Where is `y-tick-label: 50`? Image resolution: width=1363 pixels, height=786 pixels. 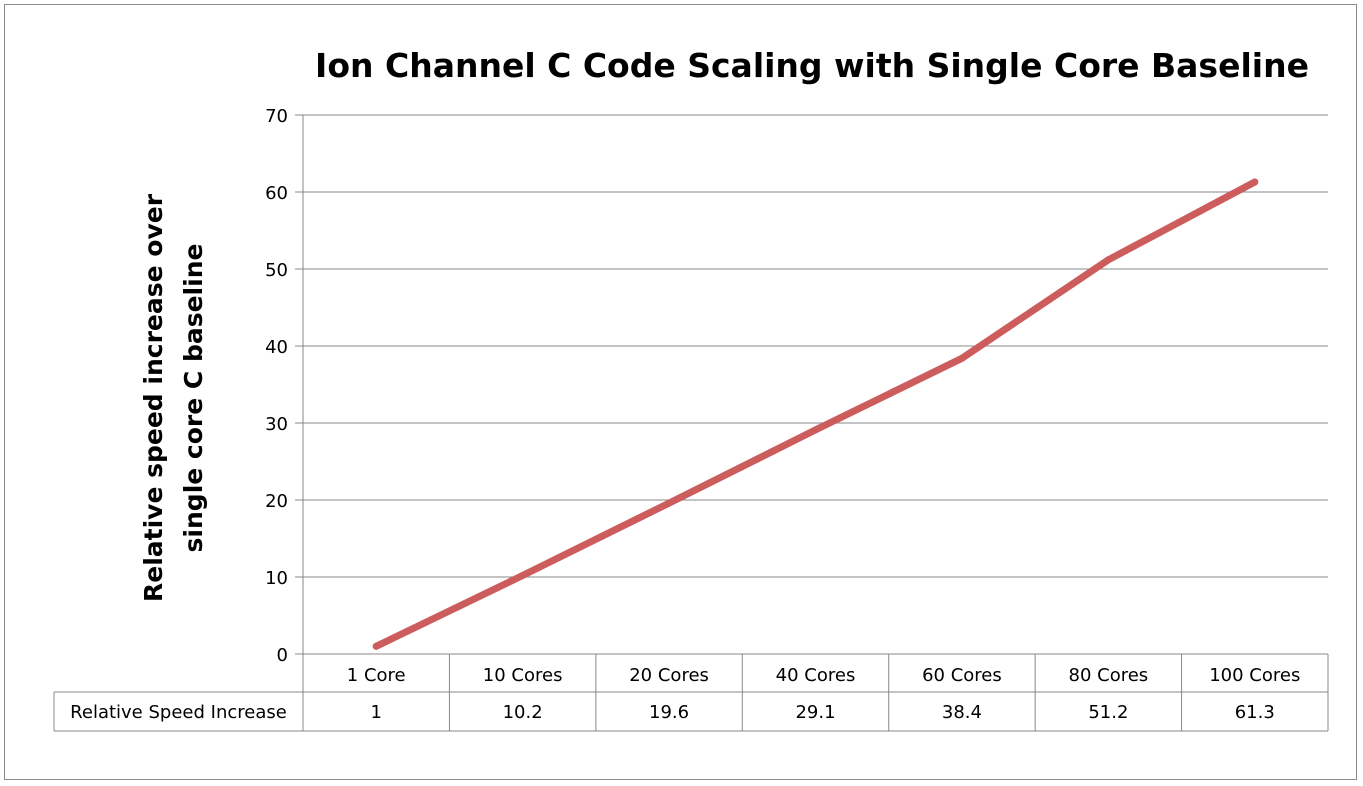
y-tick-label: 50 is located at coordinates (276, 270).